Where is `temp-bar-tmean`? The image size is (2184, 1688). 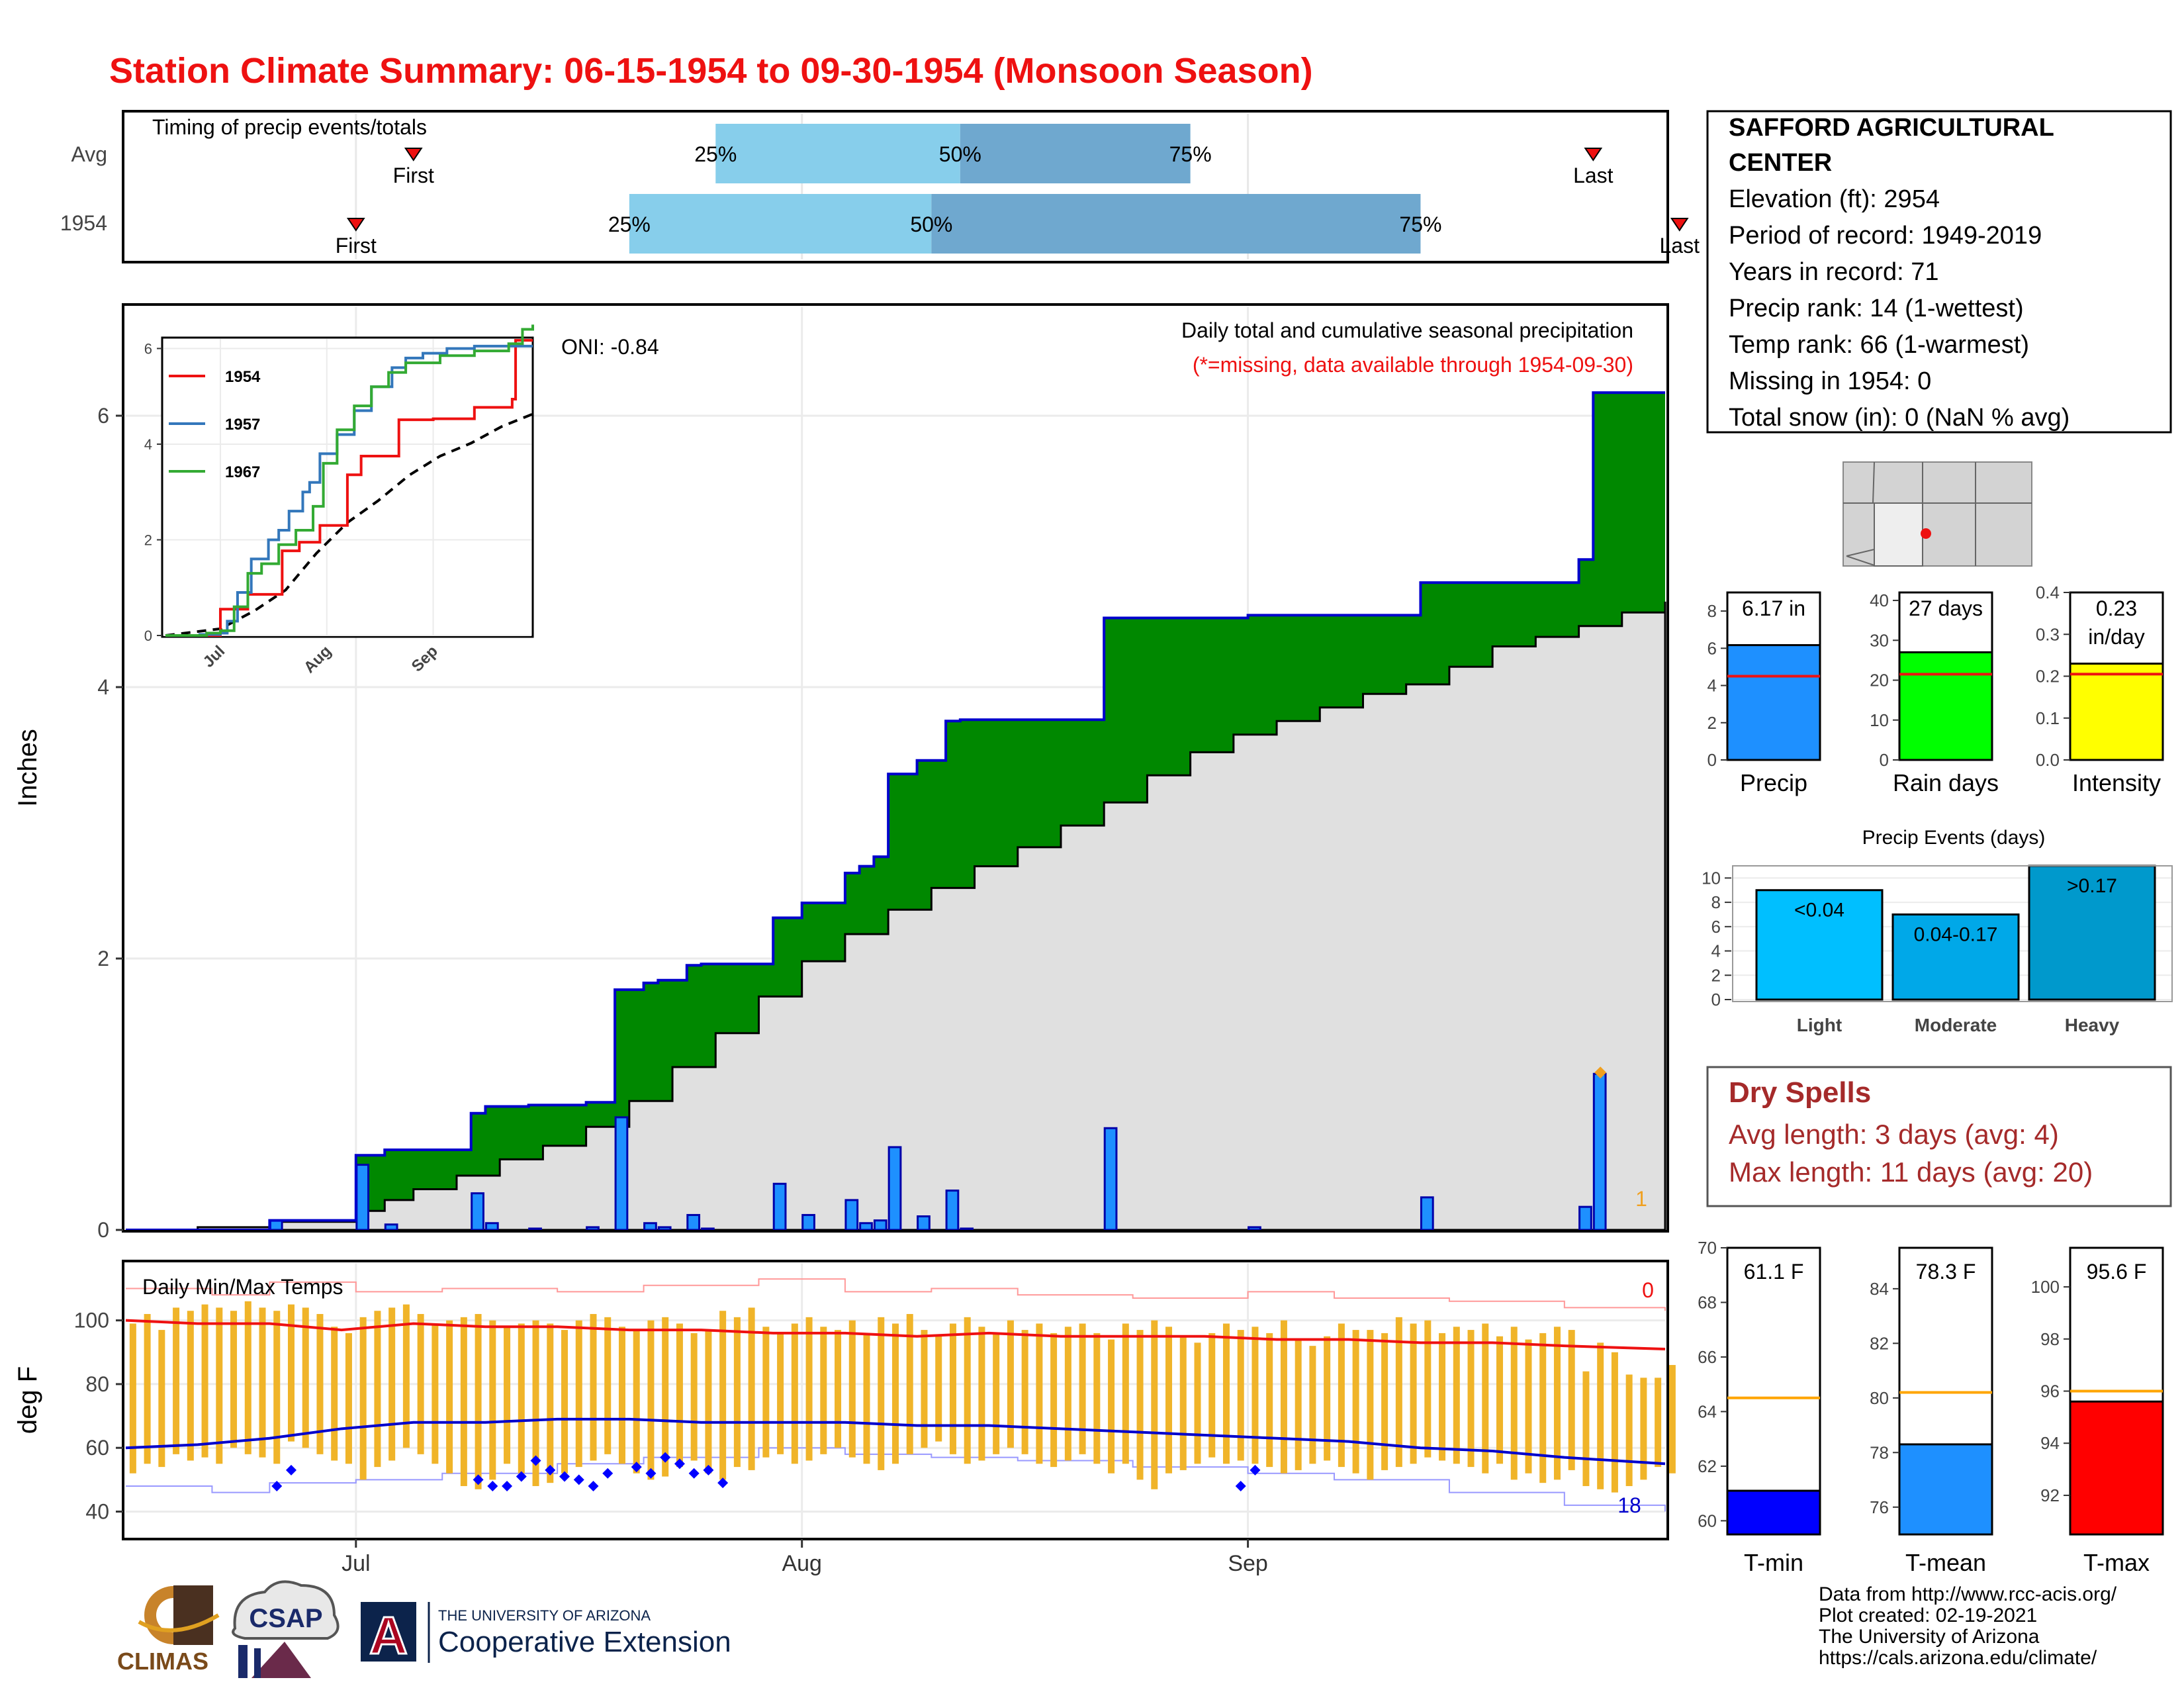
temp-bar-tmean is located at coordinates (1945, 1489).